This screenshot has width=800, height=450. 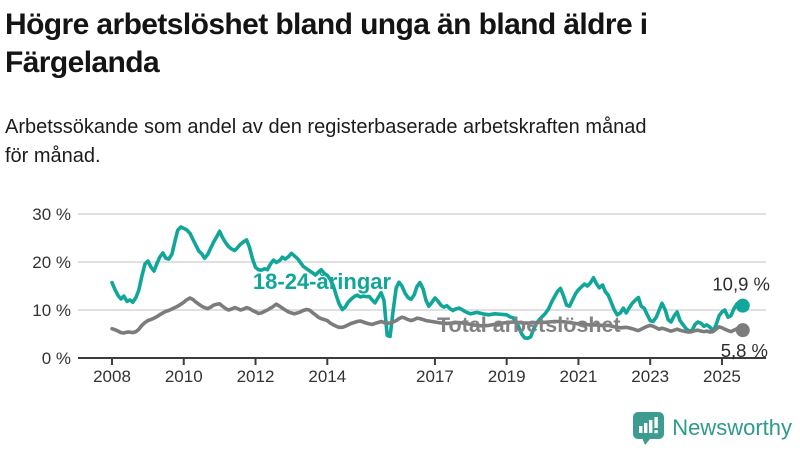 What do you see at coordinates (51, 262) in the screenshot?
I see `y-tick-label-20: 20 %` at bounding box center [51, 262].